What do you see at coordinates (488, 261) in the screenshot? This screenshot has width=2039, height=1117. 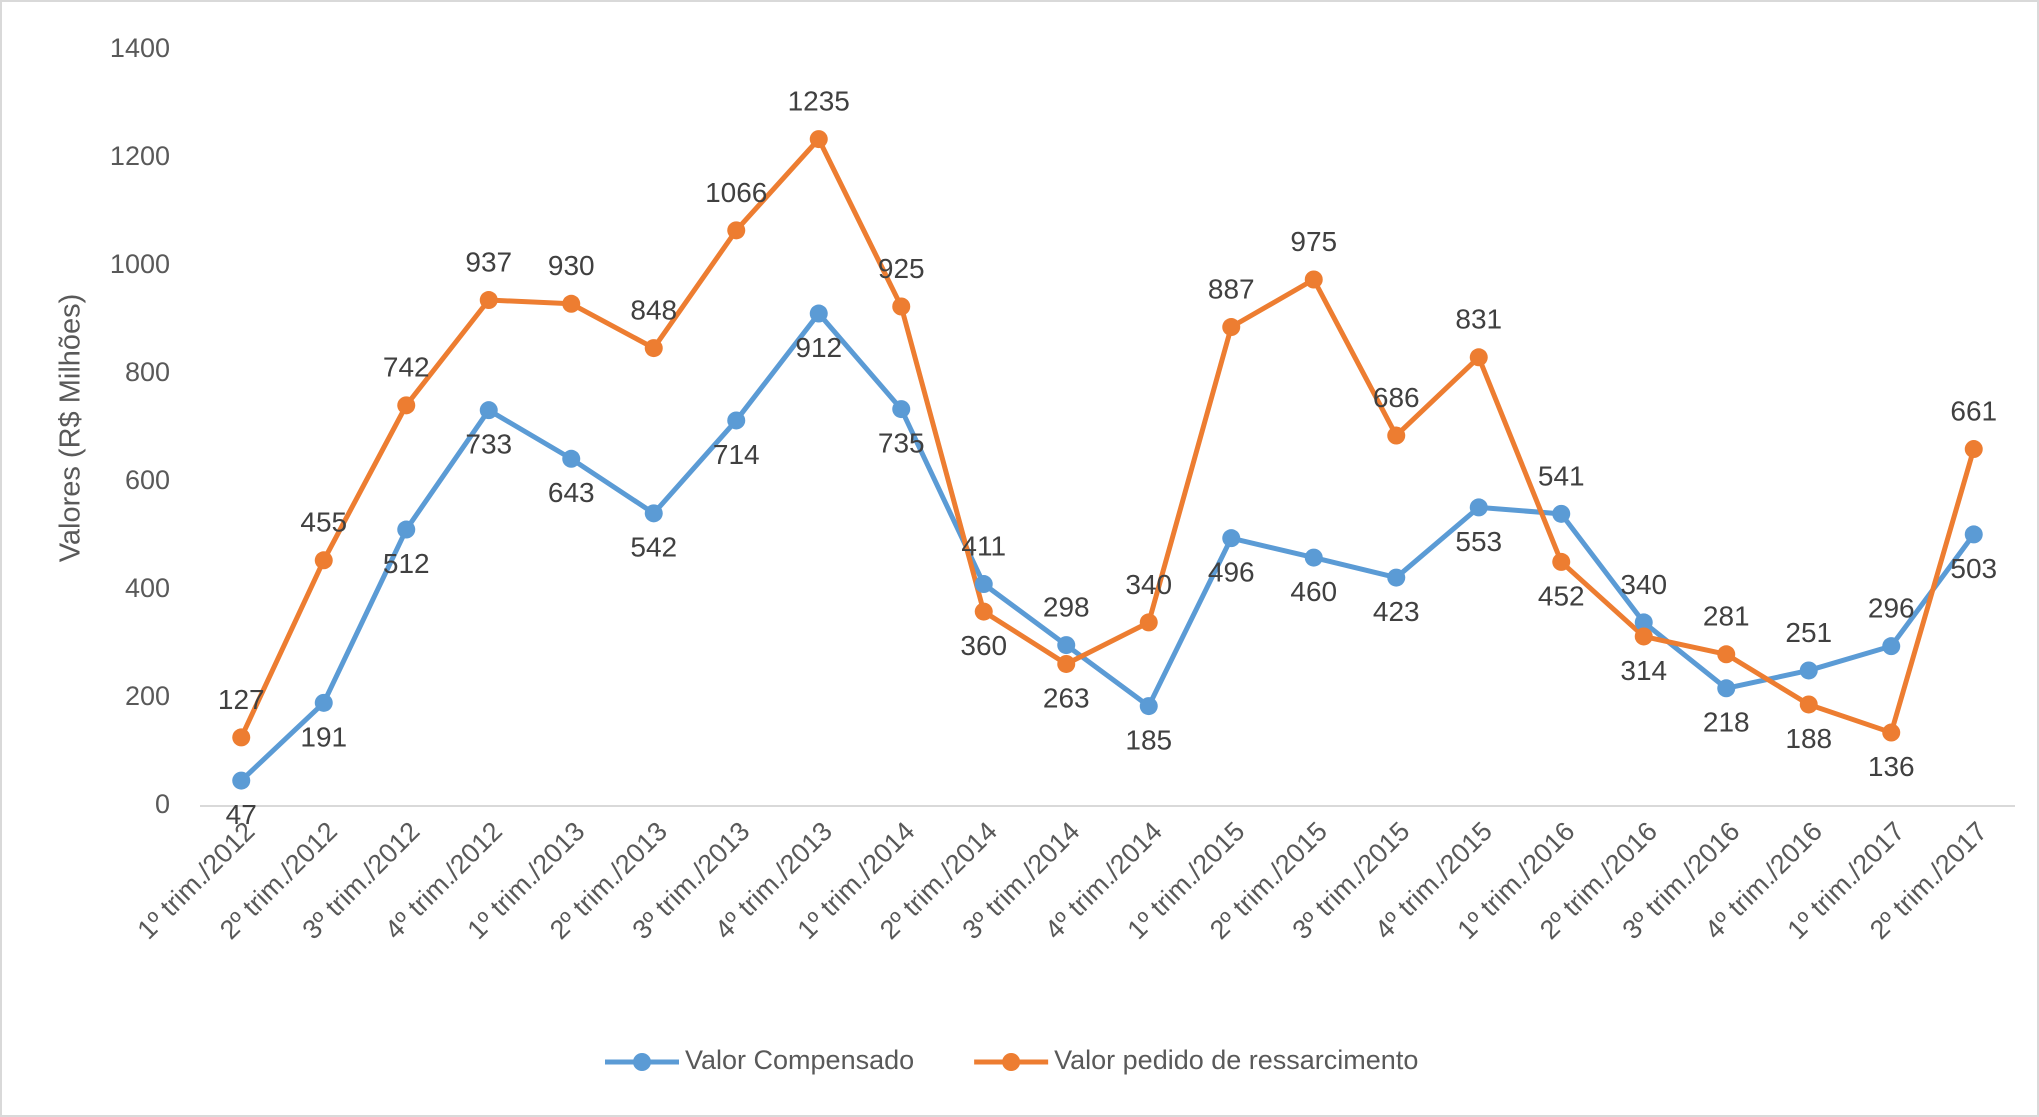 I see `data-label: 937` at bounding box center [488, 261].